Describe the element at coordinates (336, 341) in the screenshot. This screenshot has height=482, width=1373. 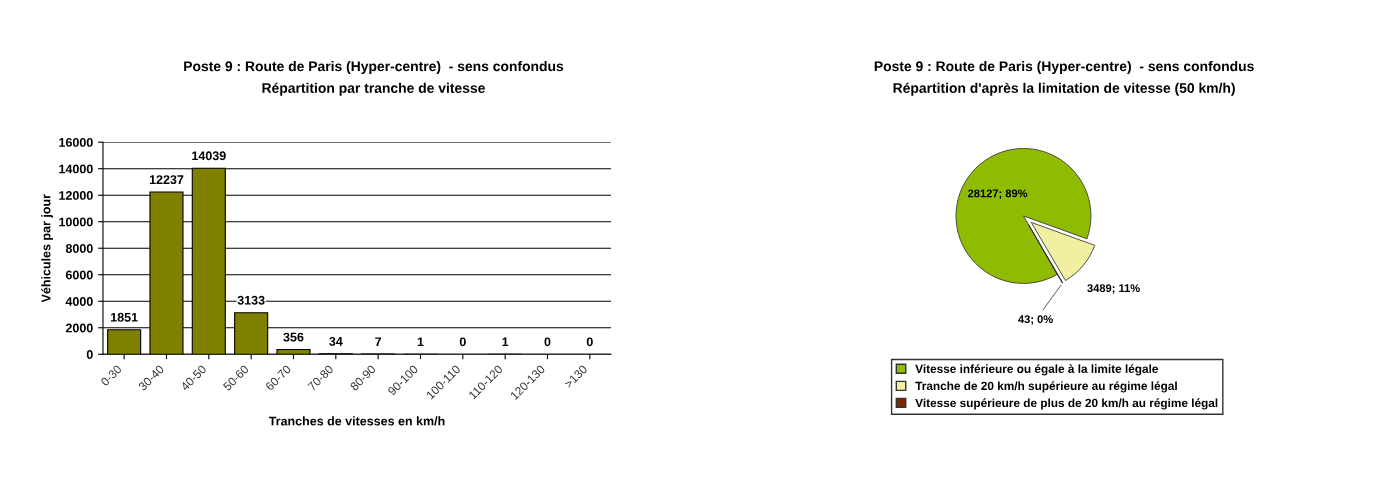
I see `data-label: 34` at that location.